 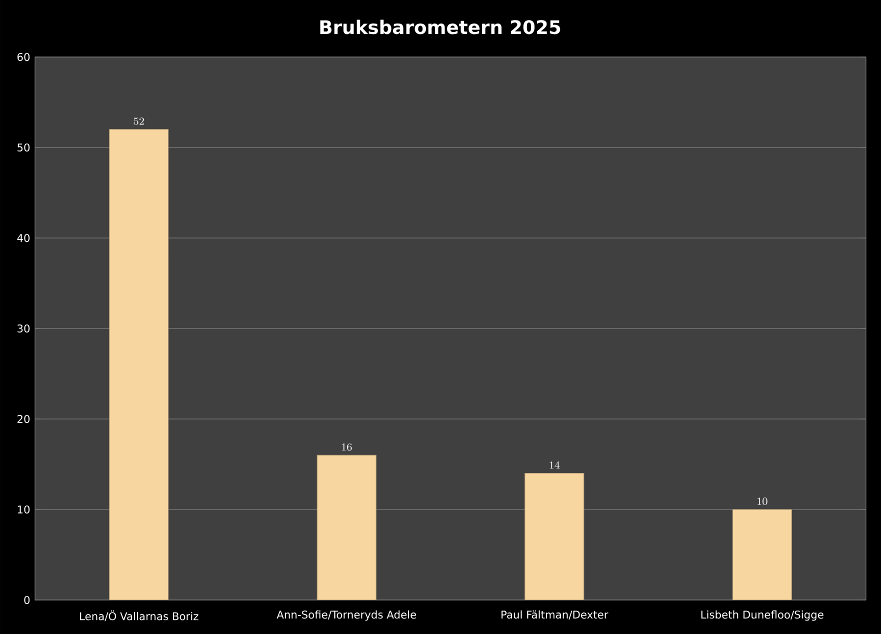 I want to click on y-tick-label: 20, so click(x=24, y=419).